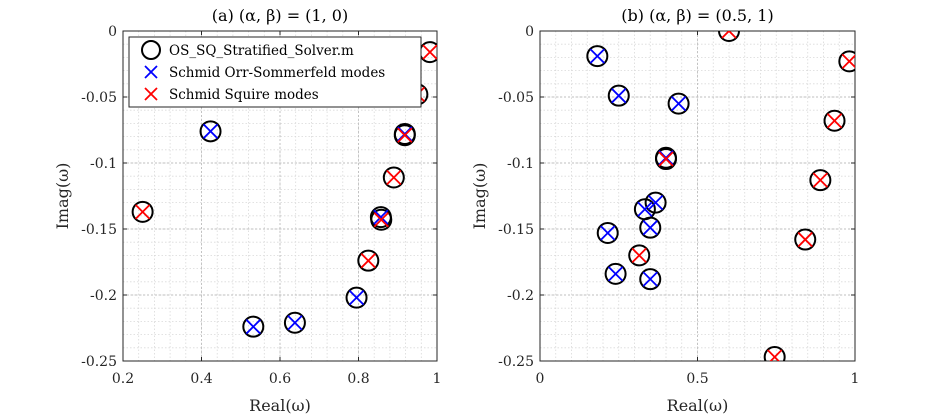 This screenshot has width=947, height=420. Describe the element at coordinates (280, 379) in the screenshot. I see `x-tick-label: 0.6` at that location.